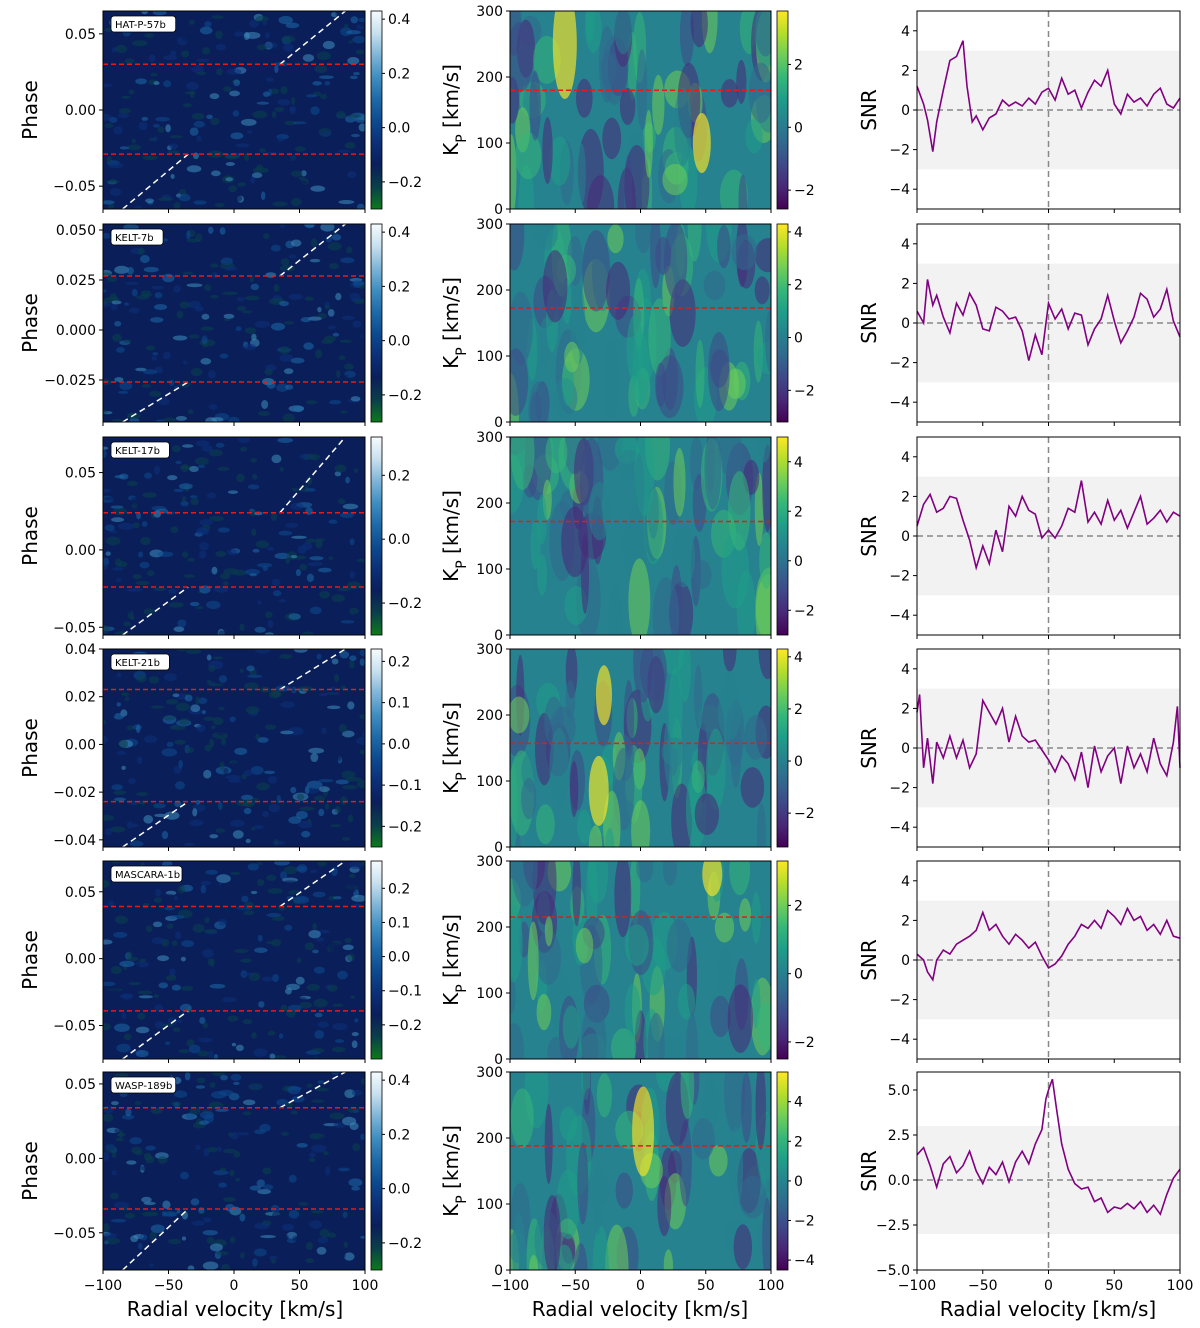  I want to click on heatmap-background, so click(234, 536).